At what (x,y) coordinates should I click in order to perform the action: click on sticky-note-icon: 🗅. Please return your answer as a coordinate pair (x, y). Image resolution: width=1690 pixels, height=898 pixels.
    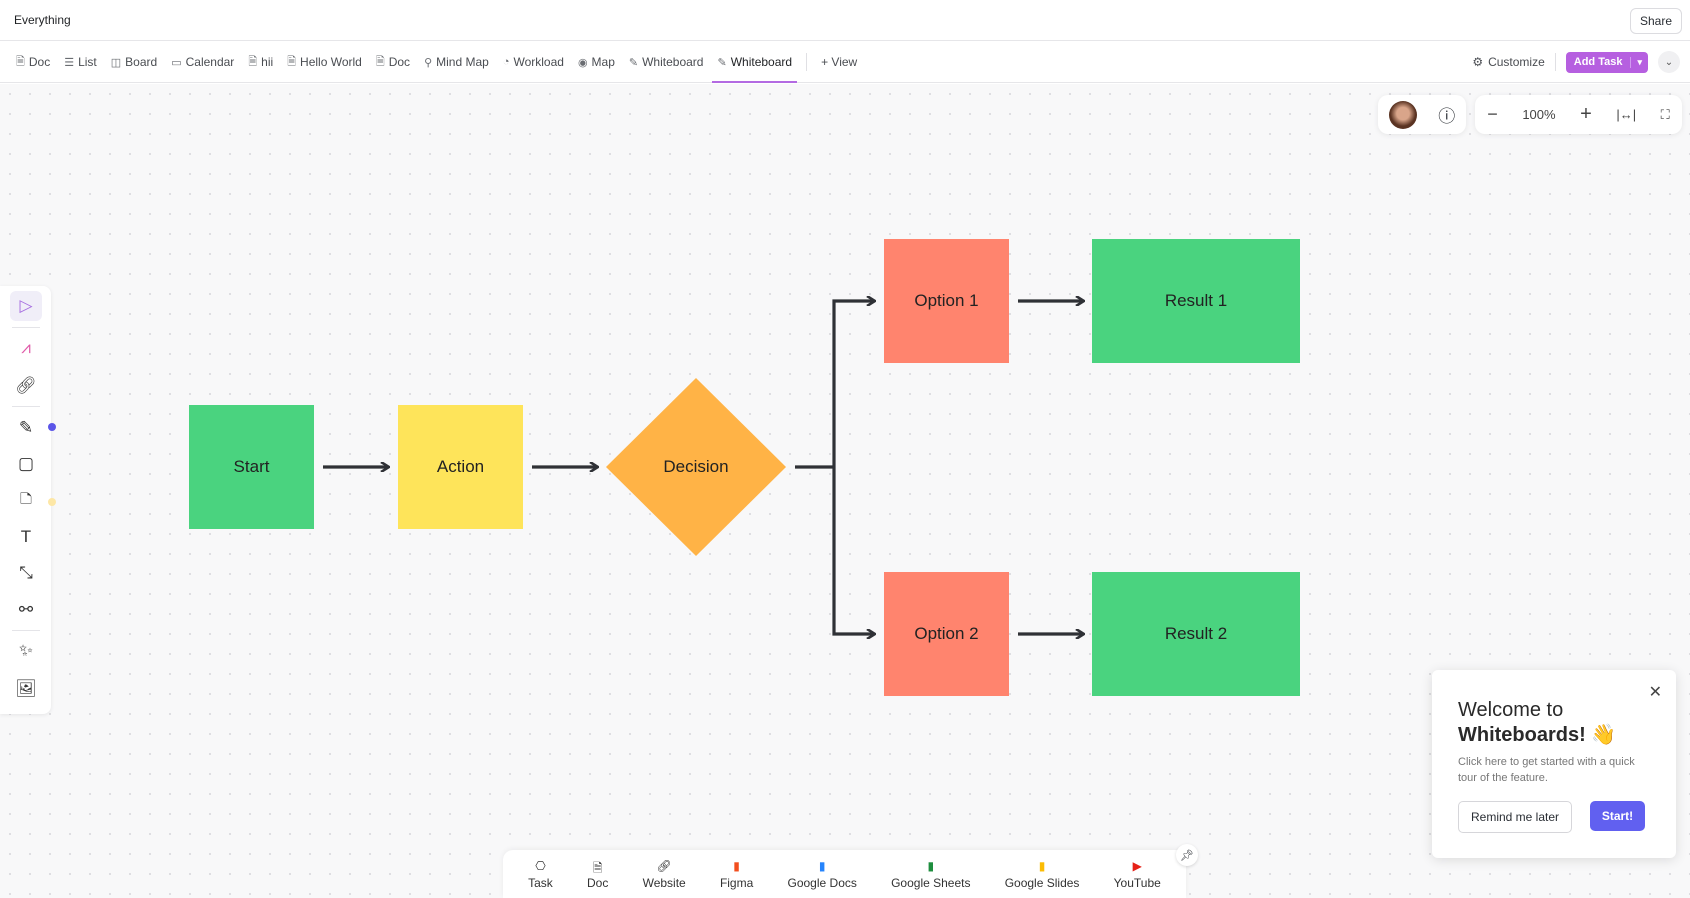
    Looking at the image, I should click on (26, 498).